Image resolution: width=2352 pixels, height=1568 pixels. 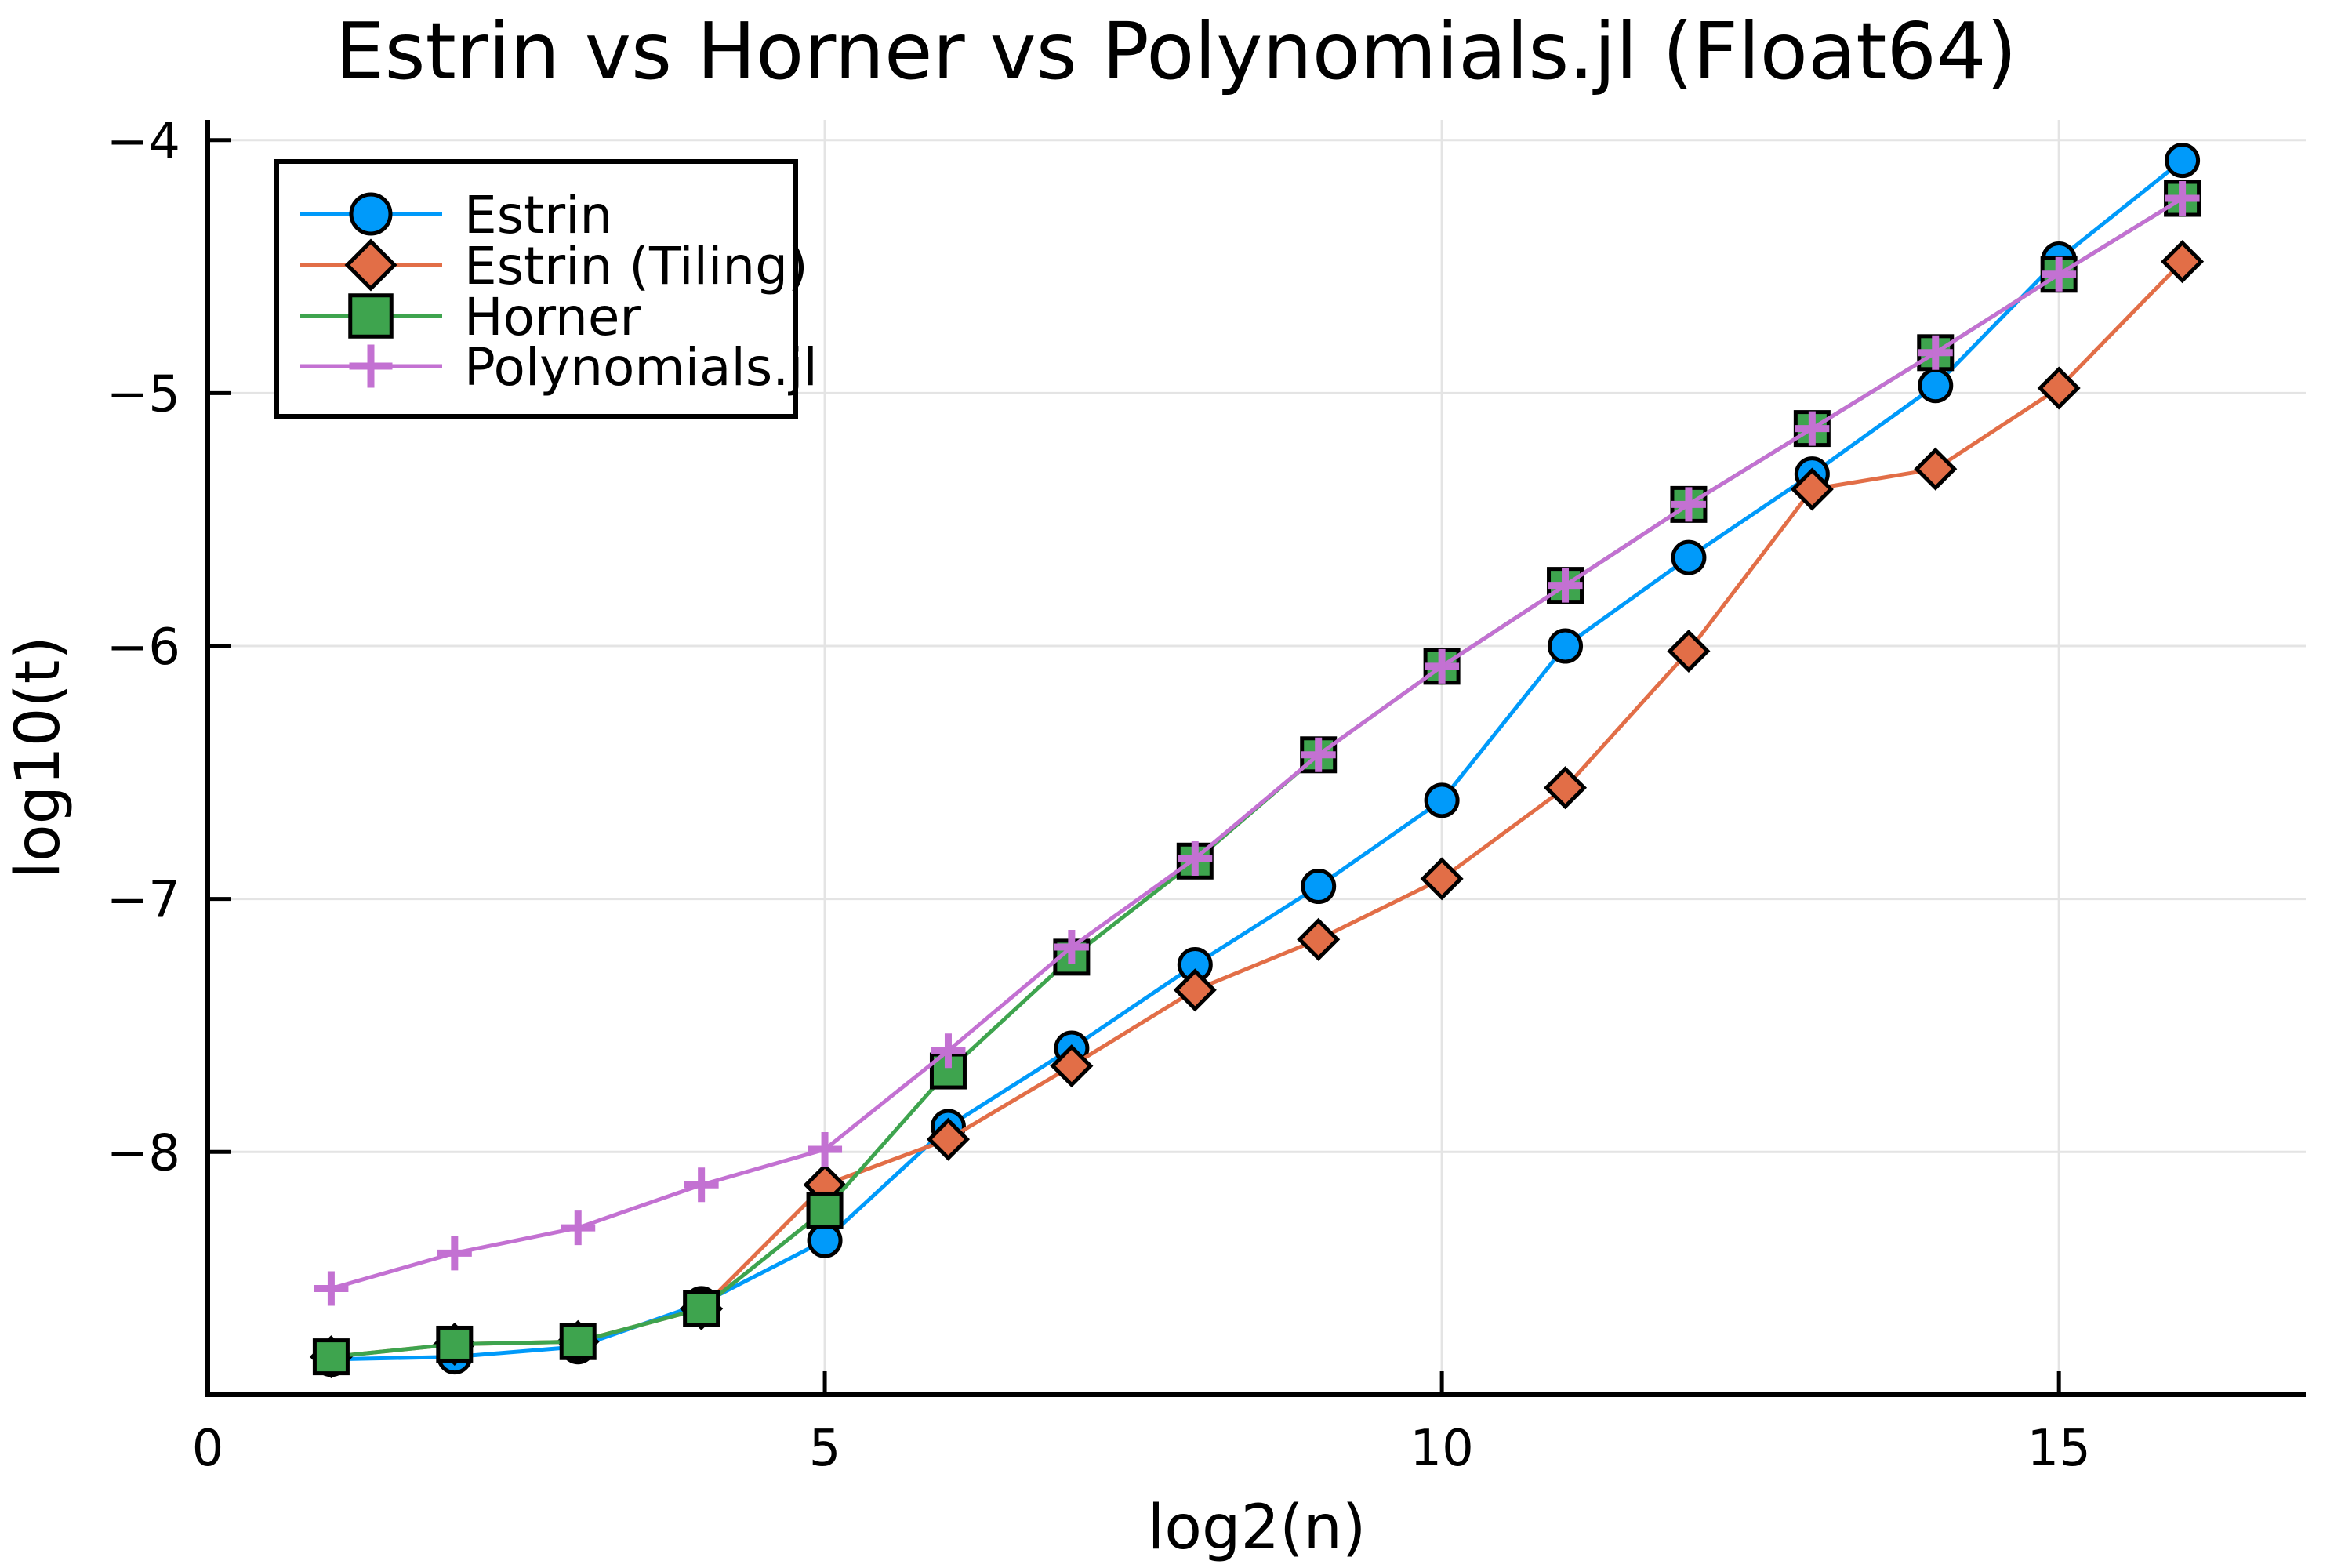 What do you see at coordinates (641, 367) in the screenshot?
I see `legend-label: Polynomials.jl` at bounding box center [641, 367].